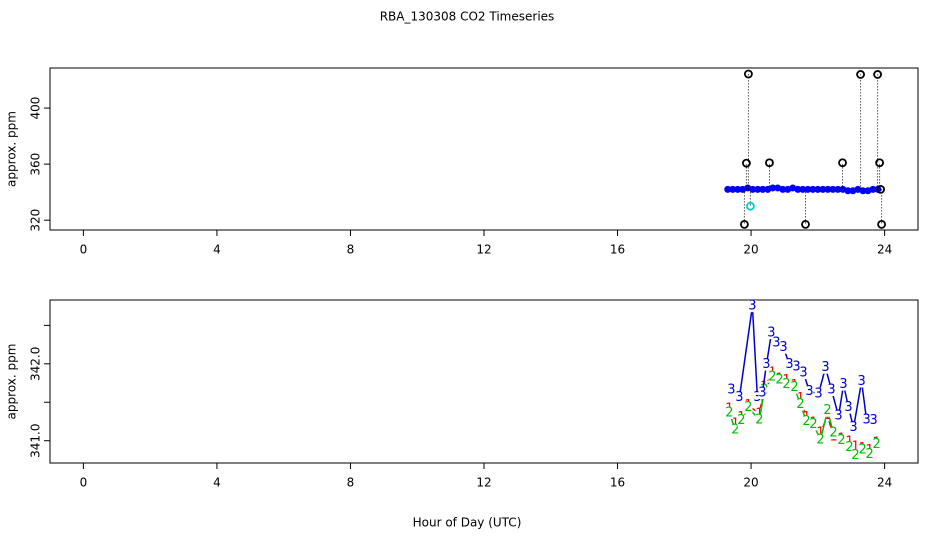 Image resolution: width=936 pixels, height=540 pixels. I want to click on y-tick-label: 320, so click(36, 220).